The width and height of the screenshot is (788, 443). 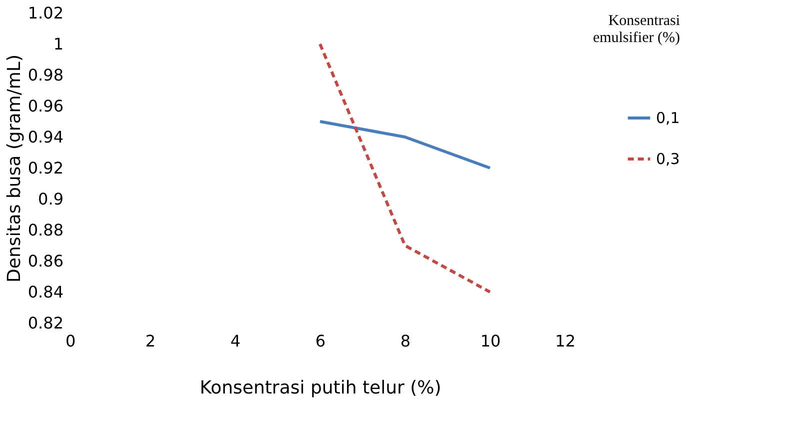 I want to click on y-tick-label: 0.82, so click(x=46, y=323).